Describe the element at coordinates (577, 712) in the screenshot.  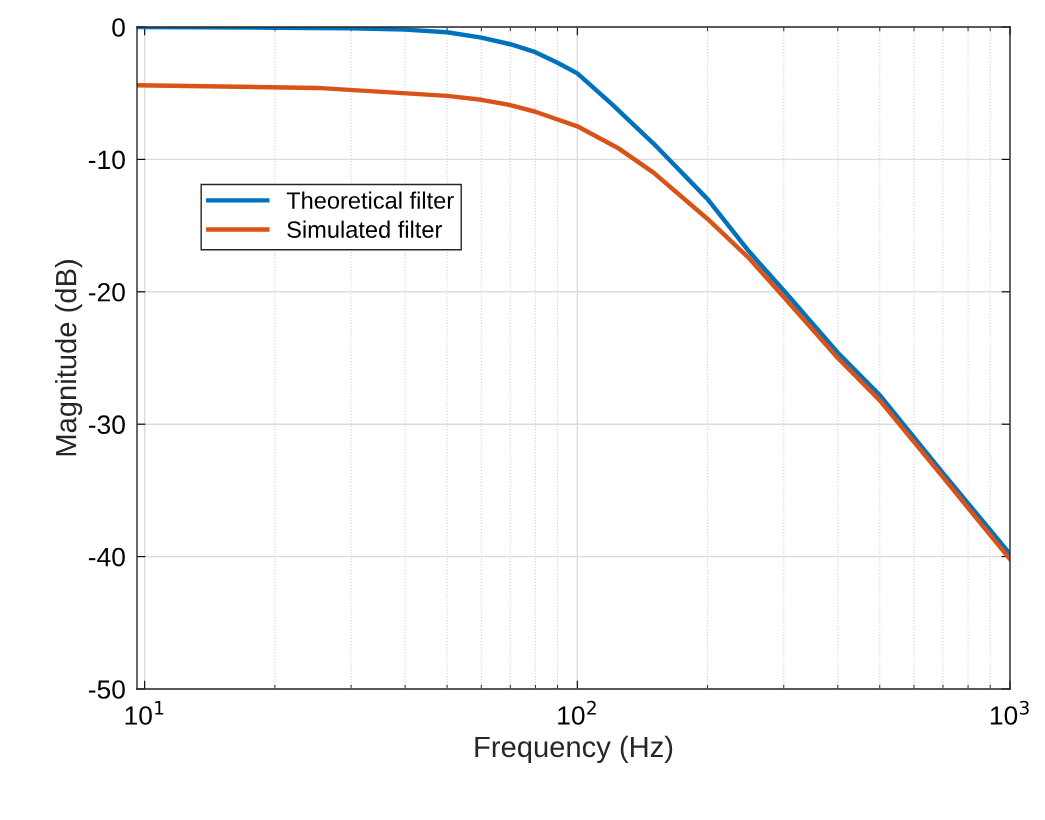
I see `x-tick-label: 10$^{2}$` at that location.